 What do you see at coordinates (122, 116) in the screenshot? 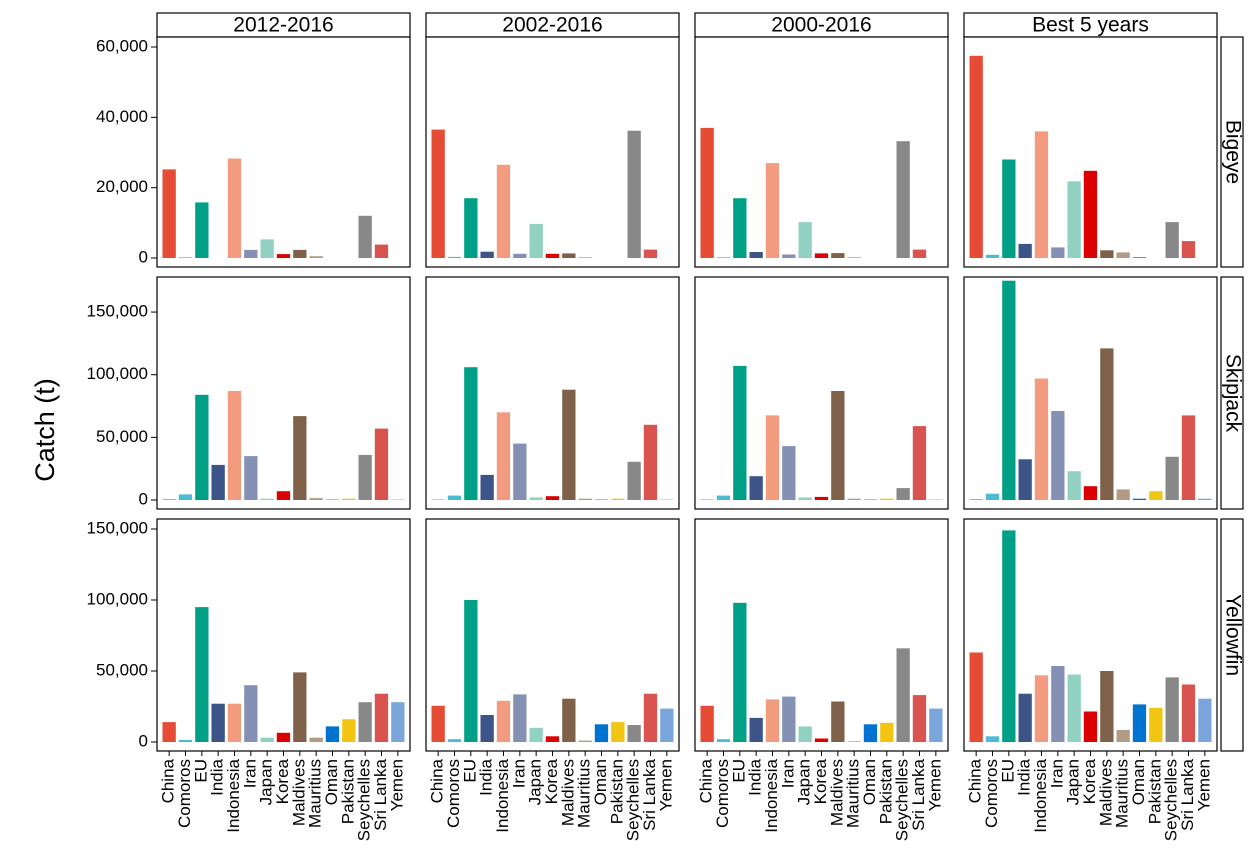
I see `y-tick-label: 40,000` at bounding box center [122, 116].